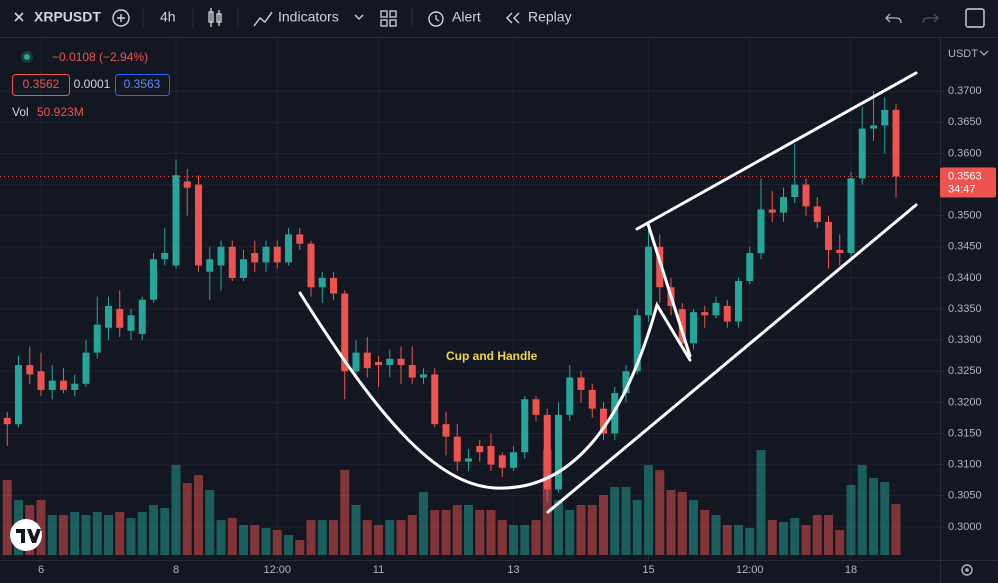 The image size is (998, 583). I want to click on y-tick-label: 0.3150, so click(965, 433).